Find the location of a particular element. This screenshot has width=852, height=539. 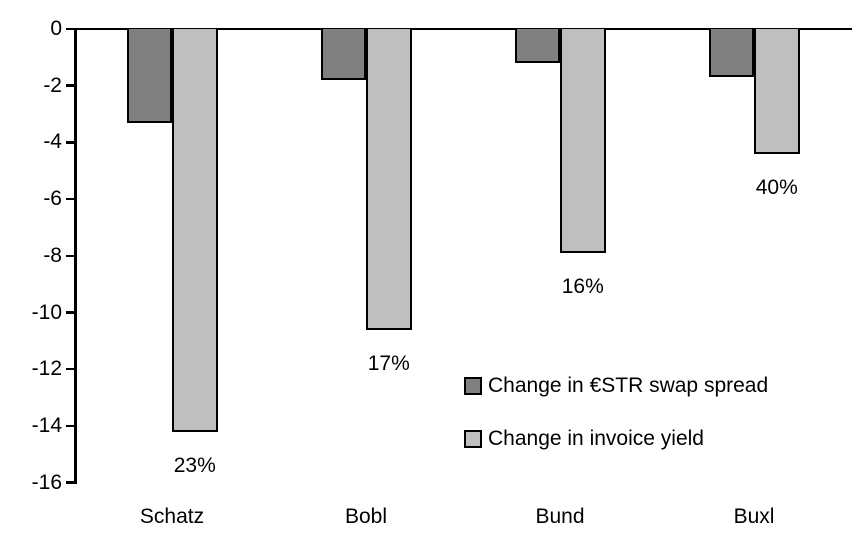

y-tick-label: 0 is located at coordinates (56, 28).